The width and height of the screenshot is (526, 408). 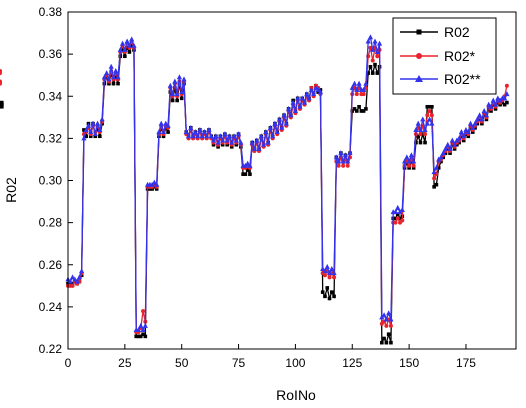 I want to click on y-tick-label: 0.28, so click(x=51, y=223).